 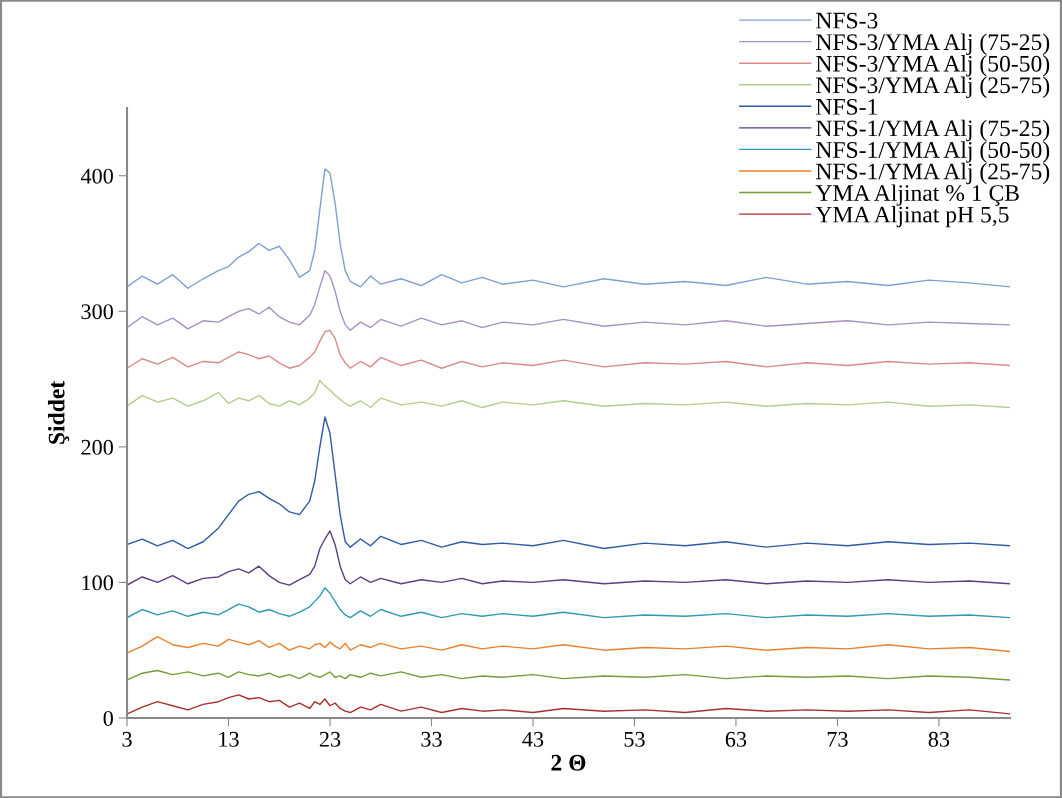 What do you see at coordinates (634, 739) in the screenshot?
I see `x-tick-label: 53` at bounding box center [634, 739].